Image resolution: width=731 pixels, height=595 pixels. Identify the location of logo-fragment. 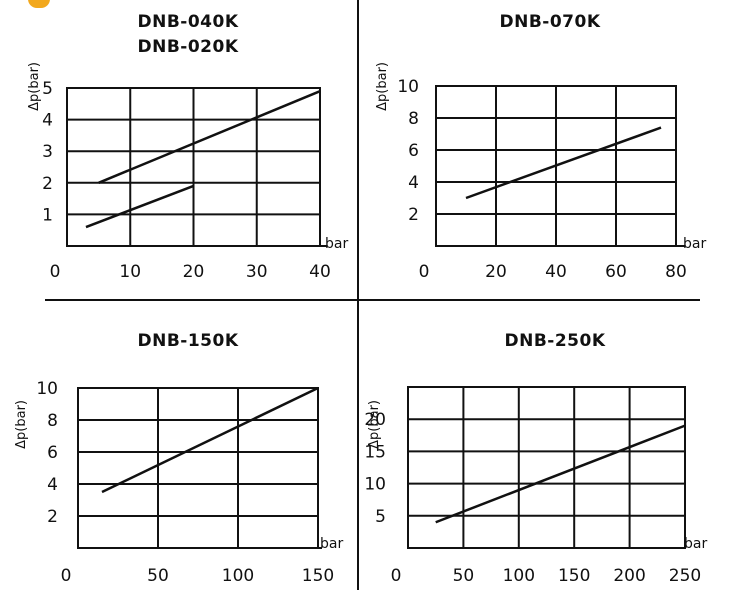
(39, 4).